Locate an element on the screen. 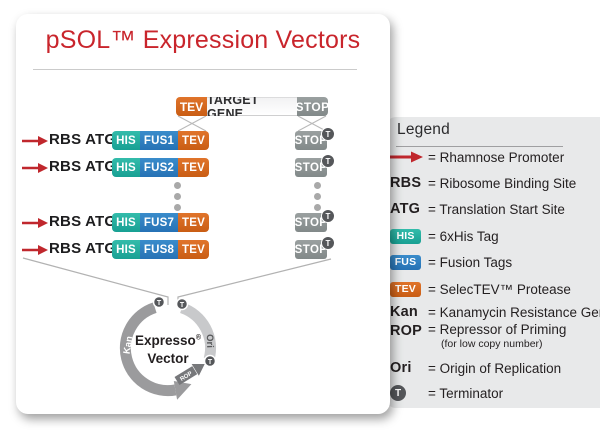 The width and height of the screenshot is (600, 439). legend-item-tev: TEV = SelecTEV™ Protease is located at coordinates (480, 289).